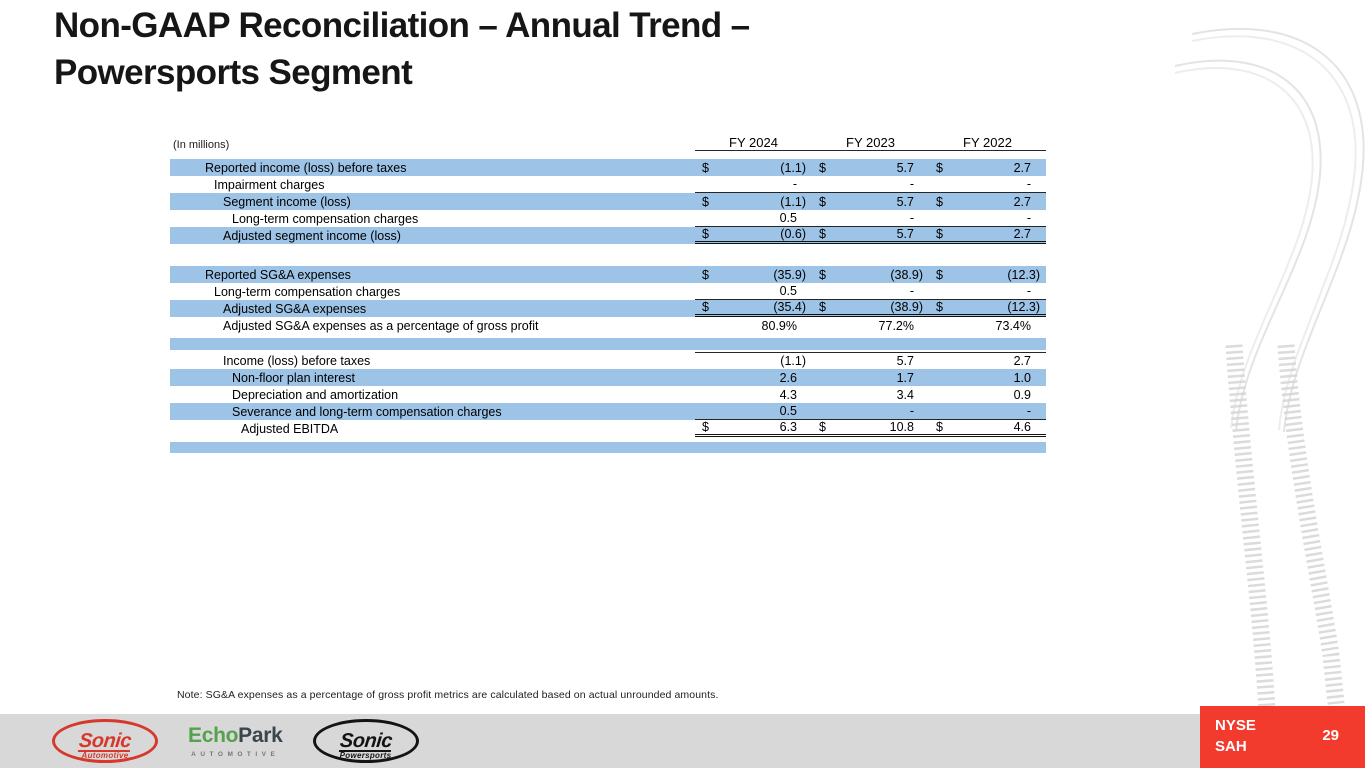 The image size is (1365, 768). What do you see at coordinates (753, 275) in the screenshot?
I see `value-cell: $ (35.9)` at bounding box center [753, 275].